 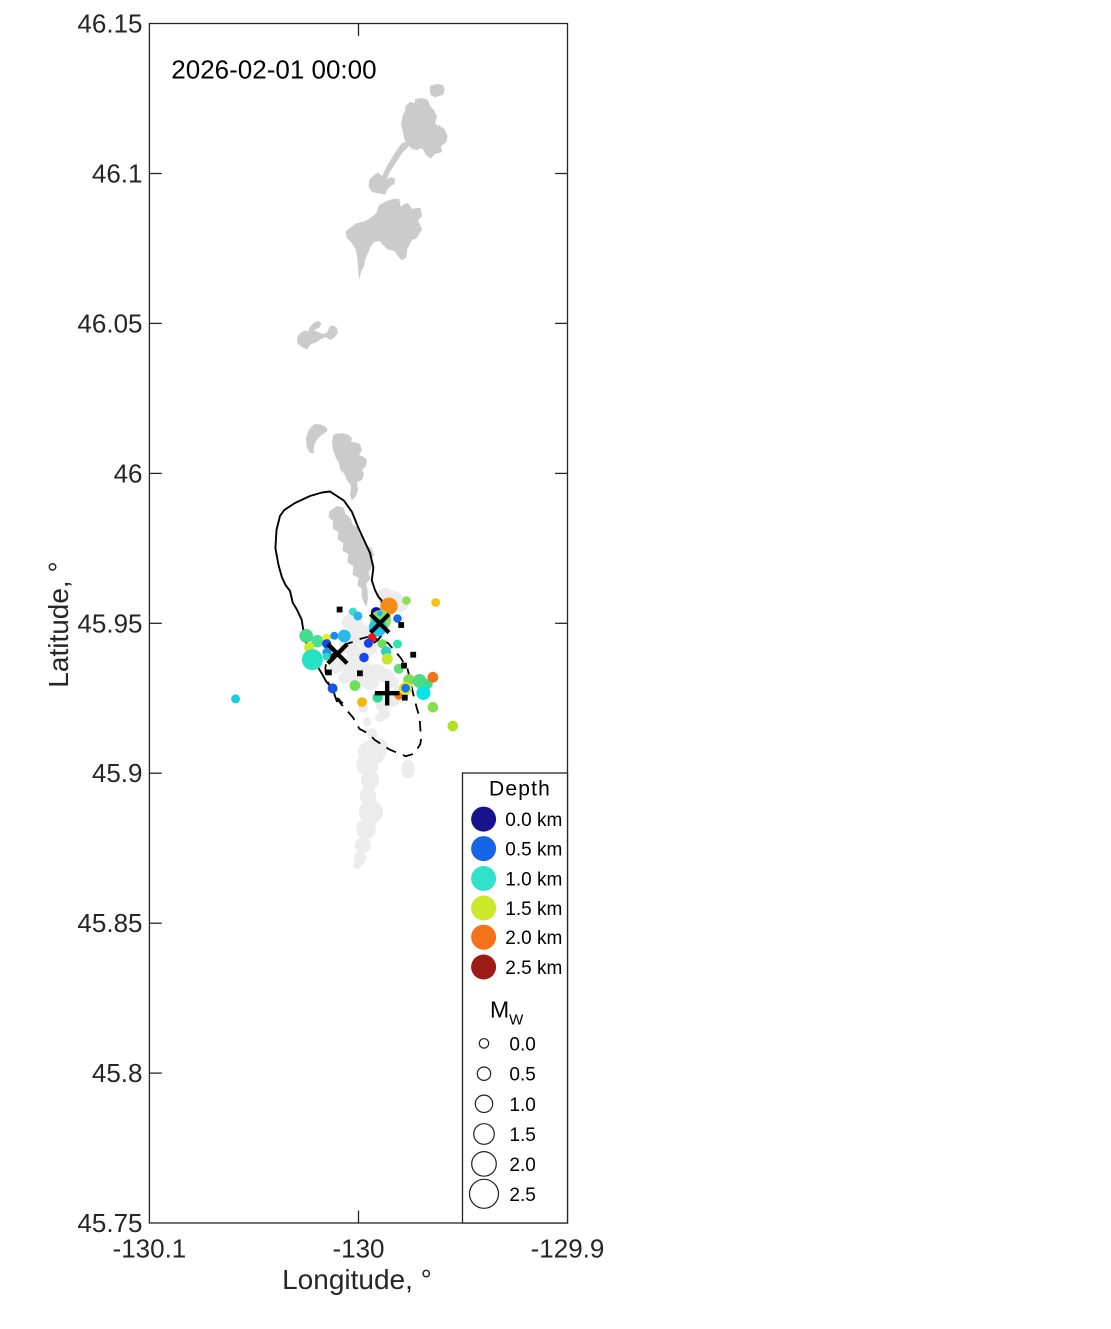 What do you see at coordinates (117, 1073) in the screenshot?
I see `svg-text: 45.8` at bounding box center [117, 1073].